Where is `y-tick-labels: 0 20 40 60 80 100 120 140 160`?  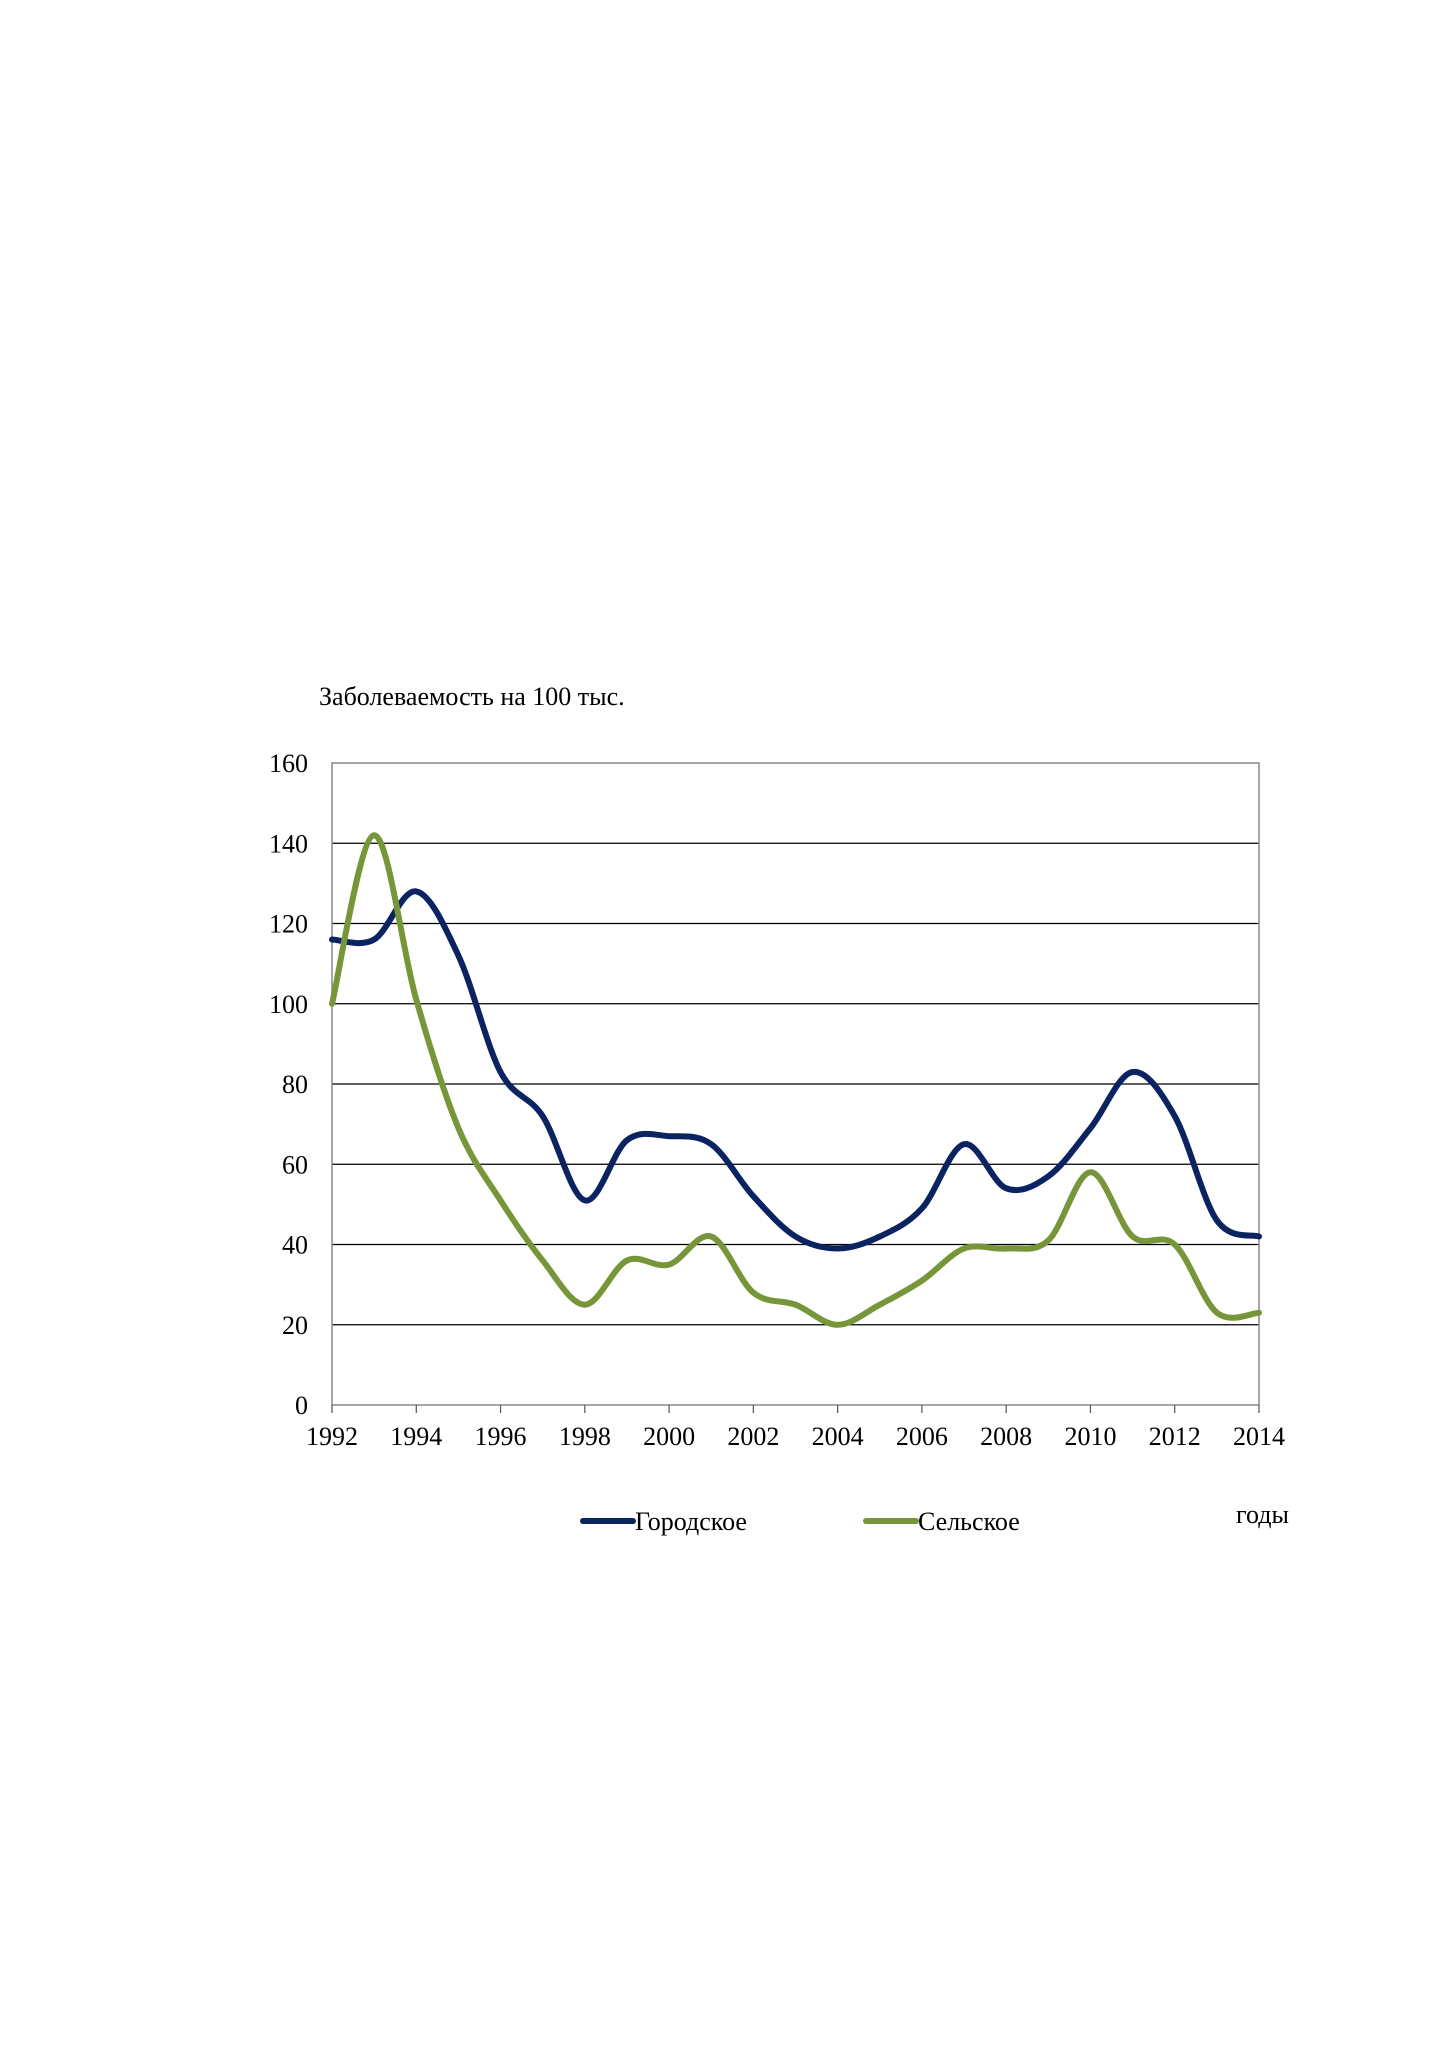
y-tick-labels: 0 20 40 60 80 100 120 140 160 is located at coordinates (288, 1084).